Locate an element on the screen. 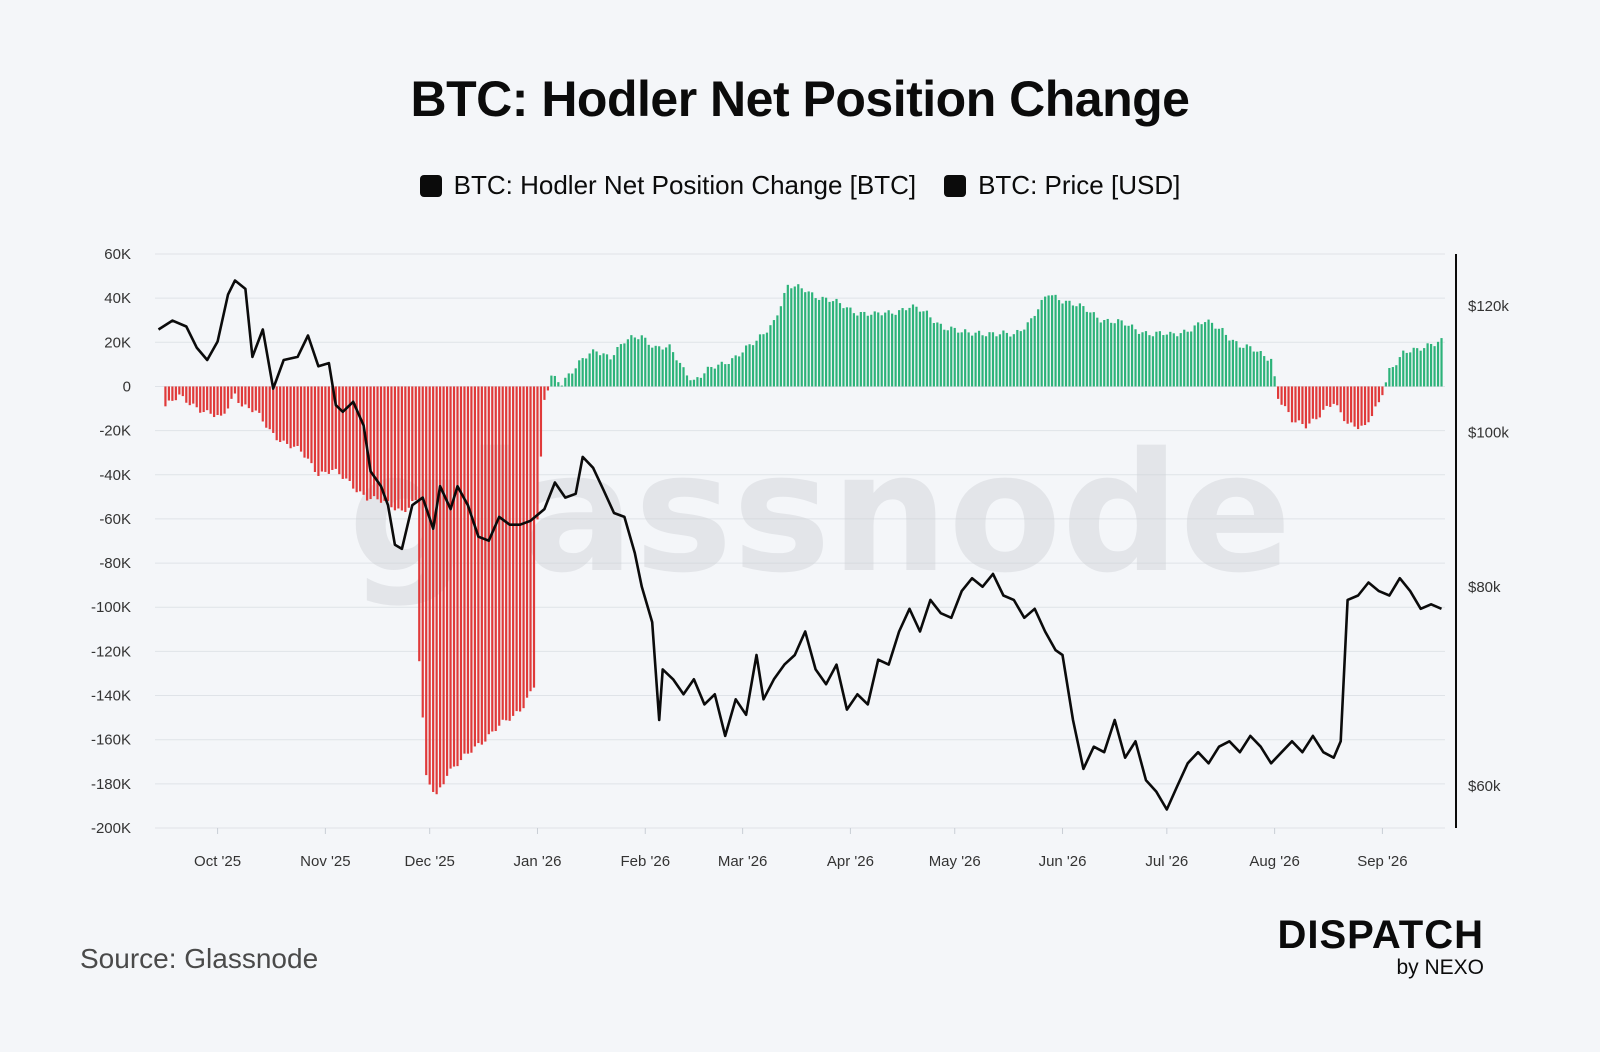  right-axis-tick-label: $120k is located at coordinates (1488, 306).